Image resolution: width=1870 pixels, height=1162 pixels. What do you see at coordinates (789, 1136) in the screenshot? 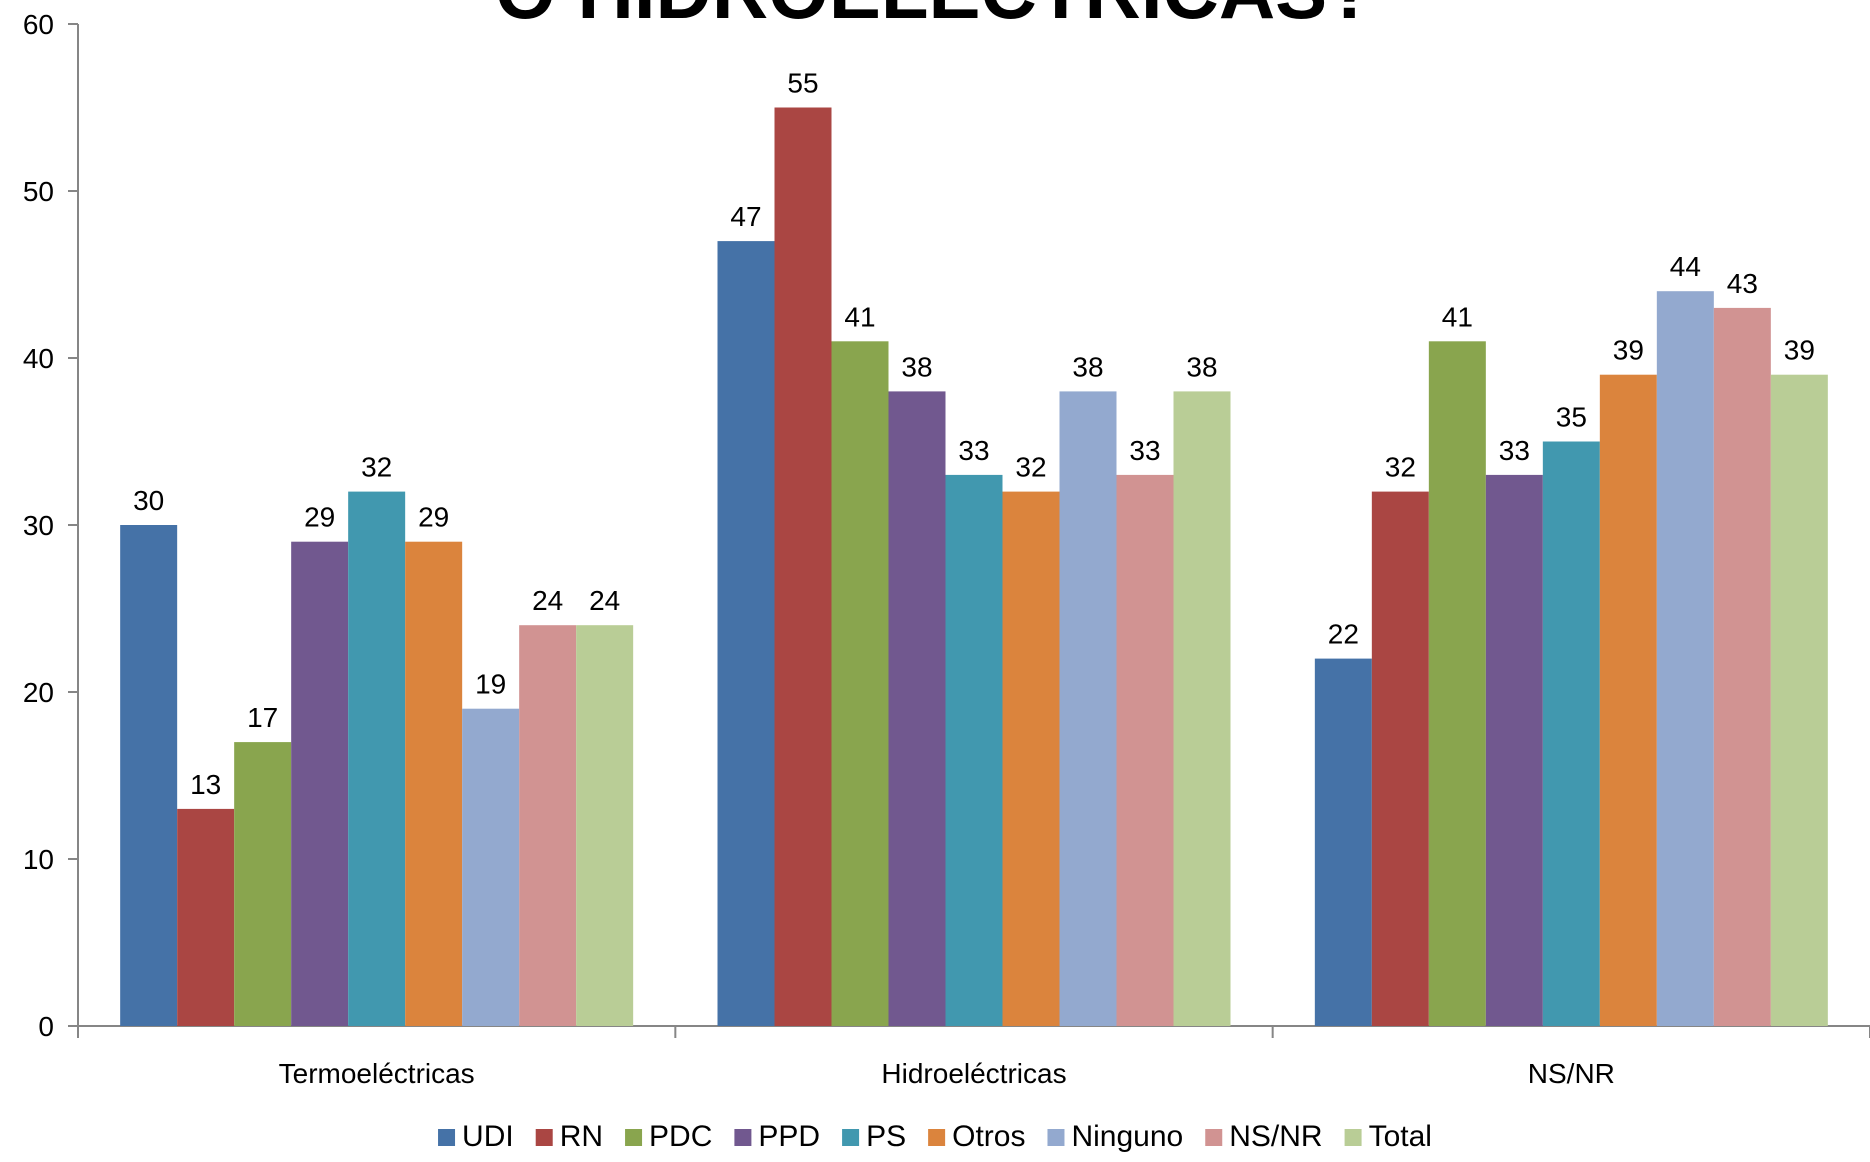
I see `legend-label: PPD` at bounding box center [789, 1136].